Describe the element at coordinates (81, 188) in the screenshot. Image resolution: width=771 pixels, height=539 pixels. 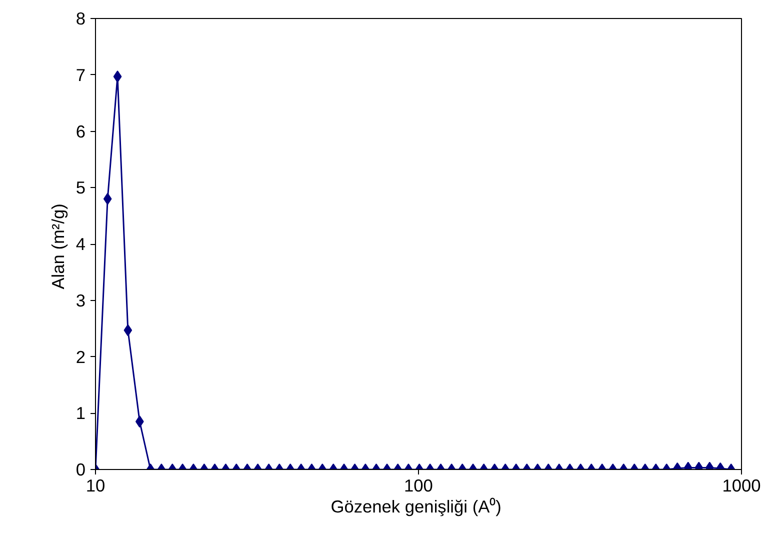
I see `y-tick-label: 5` at that location.